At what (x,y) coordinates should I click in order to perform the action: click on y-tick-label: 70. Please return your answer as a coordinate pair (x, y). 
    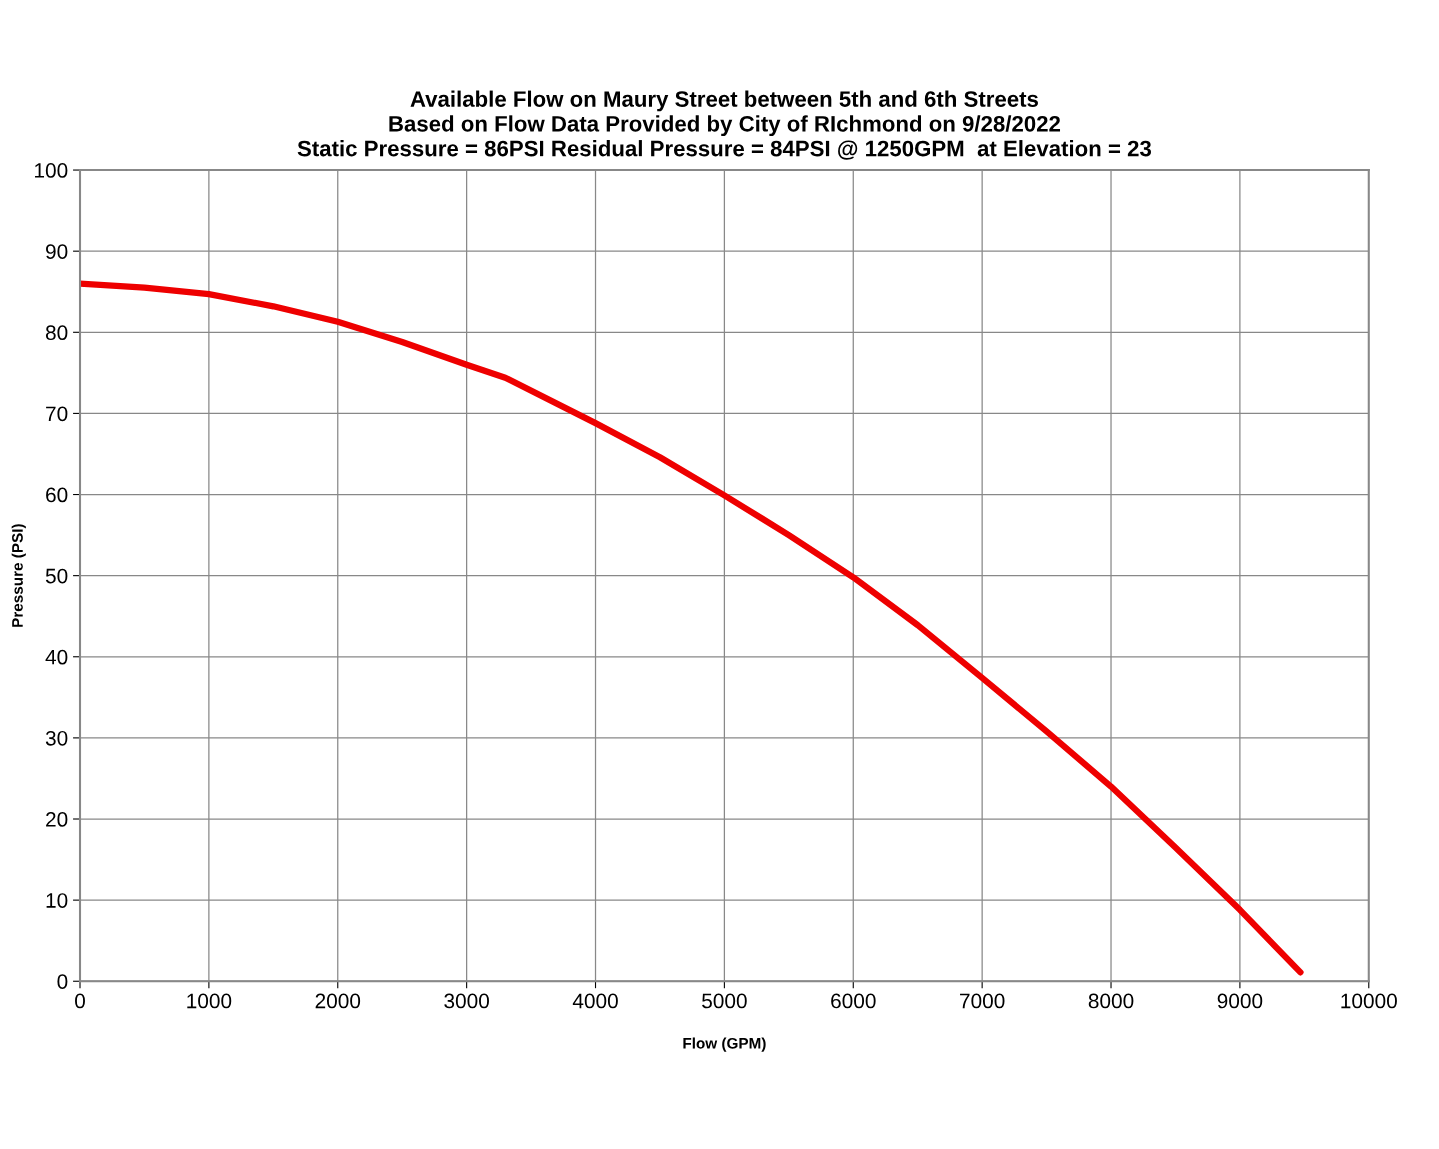
    Looking at the image, I should click on (57, 414).